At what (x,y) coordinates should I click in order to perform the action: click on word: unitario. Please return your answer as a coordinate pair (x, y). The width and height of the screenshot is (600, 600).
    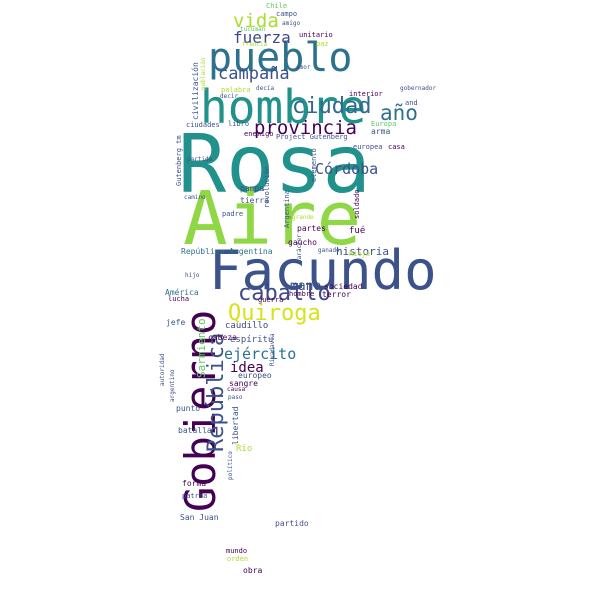
    Looking at the image, I should click on (316, 35).